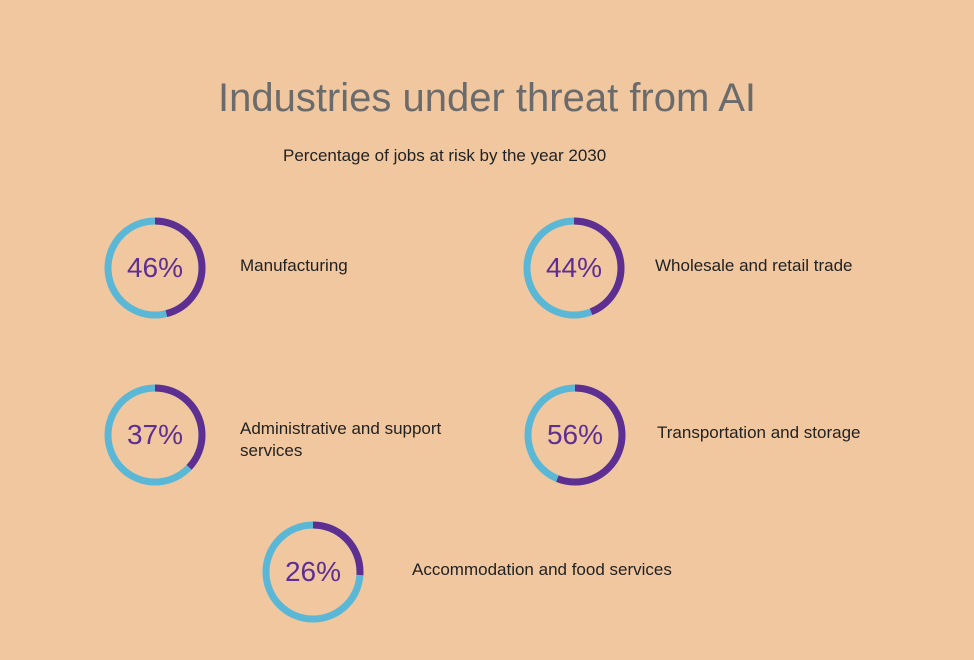 The image size is (974, 660). I want to click on chart-title: Industries under threat from AI, so click(487, 98).